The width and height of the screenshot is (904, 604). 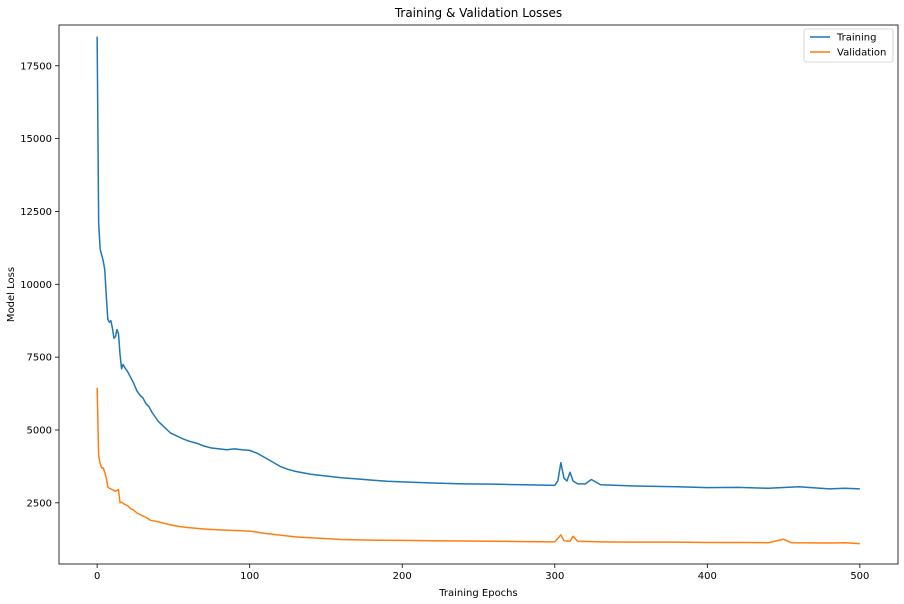 I want to click on chart-title: Training & Validation Losses, so click(x=478, y=13).